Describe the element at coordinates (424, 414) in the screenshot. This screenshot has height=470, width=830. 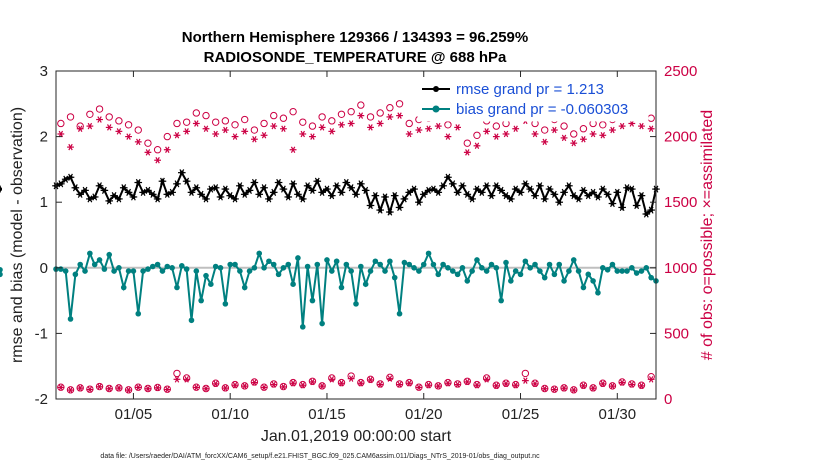
I see `x-tick-label: 01/20` at that location.